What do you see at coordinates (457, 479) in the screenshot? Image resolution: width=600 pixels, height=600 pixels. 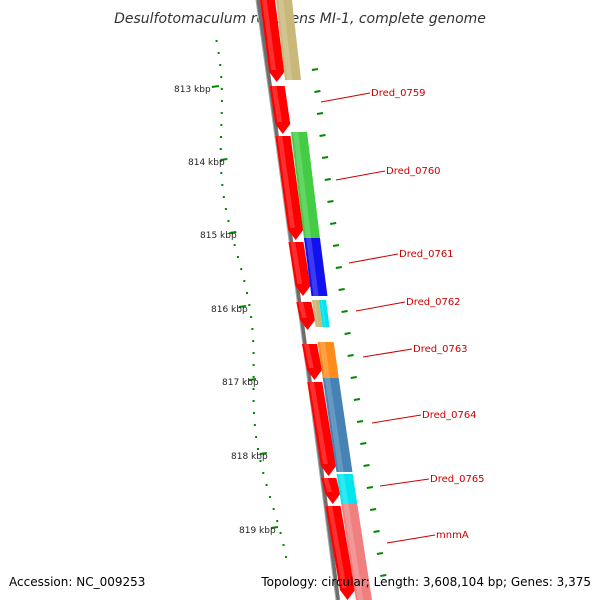 I see `gene-label-dred-0765: Dred_0765` at bounding box center [457, 479].